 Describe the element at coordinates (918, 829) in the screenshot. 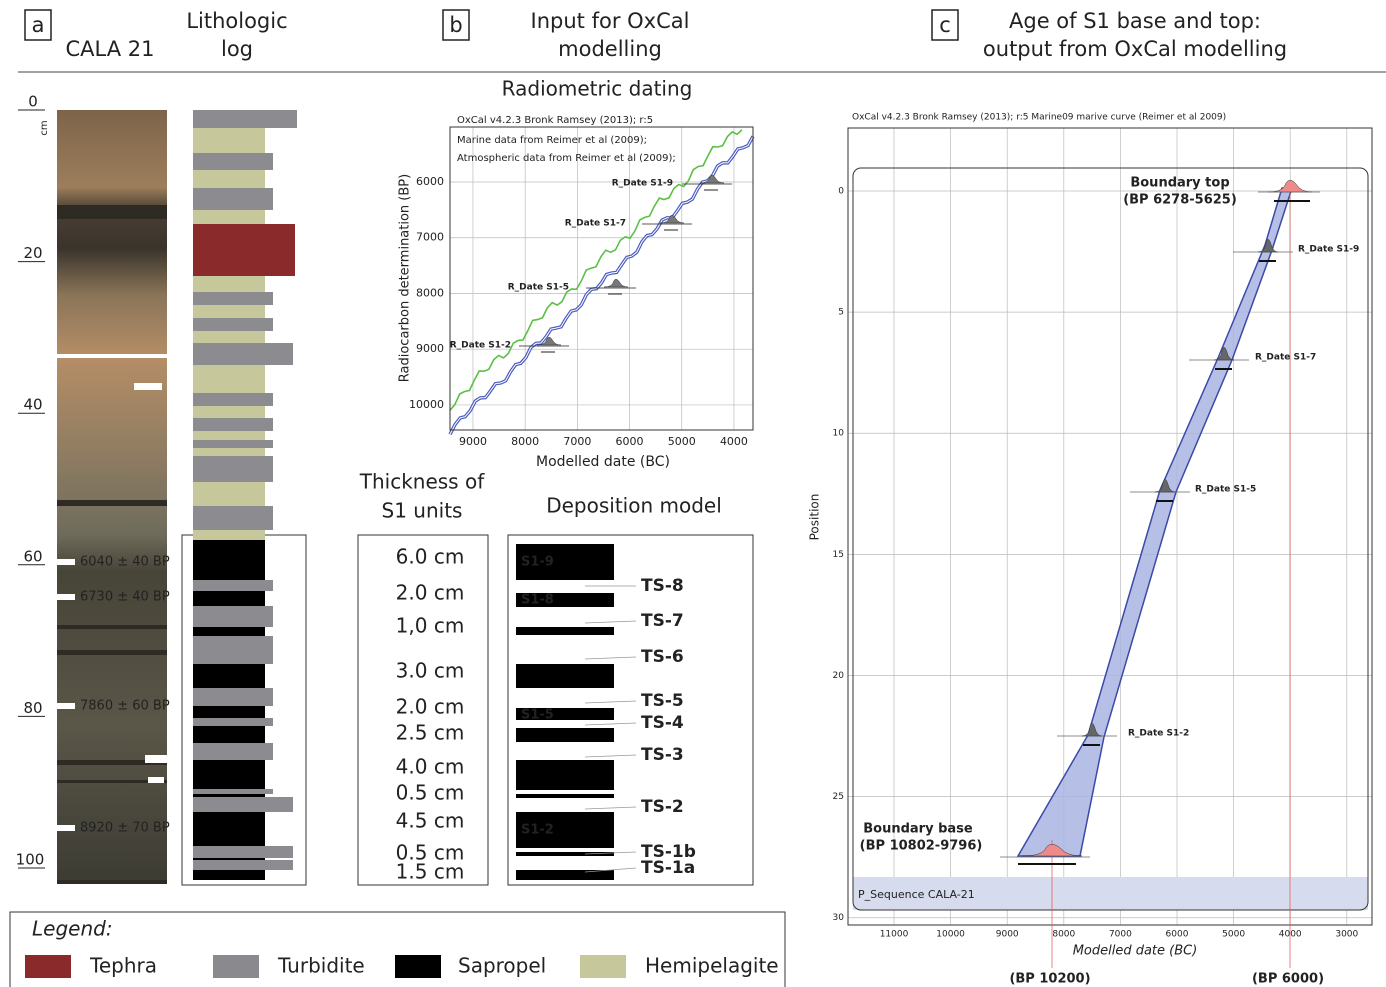

I see `label: Boundary base` at that location.